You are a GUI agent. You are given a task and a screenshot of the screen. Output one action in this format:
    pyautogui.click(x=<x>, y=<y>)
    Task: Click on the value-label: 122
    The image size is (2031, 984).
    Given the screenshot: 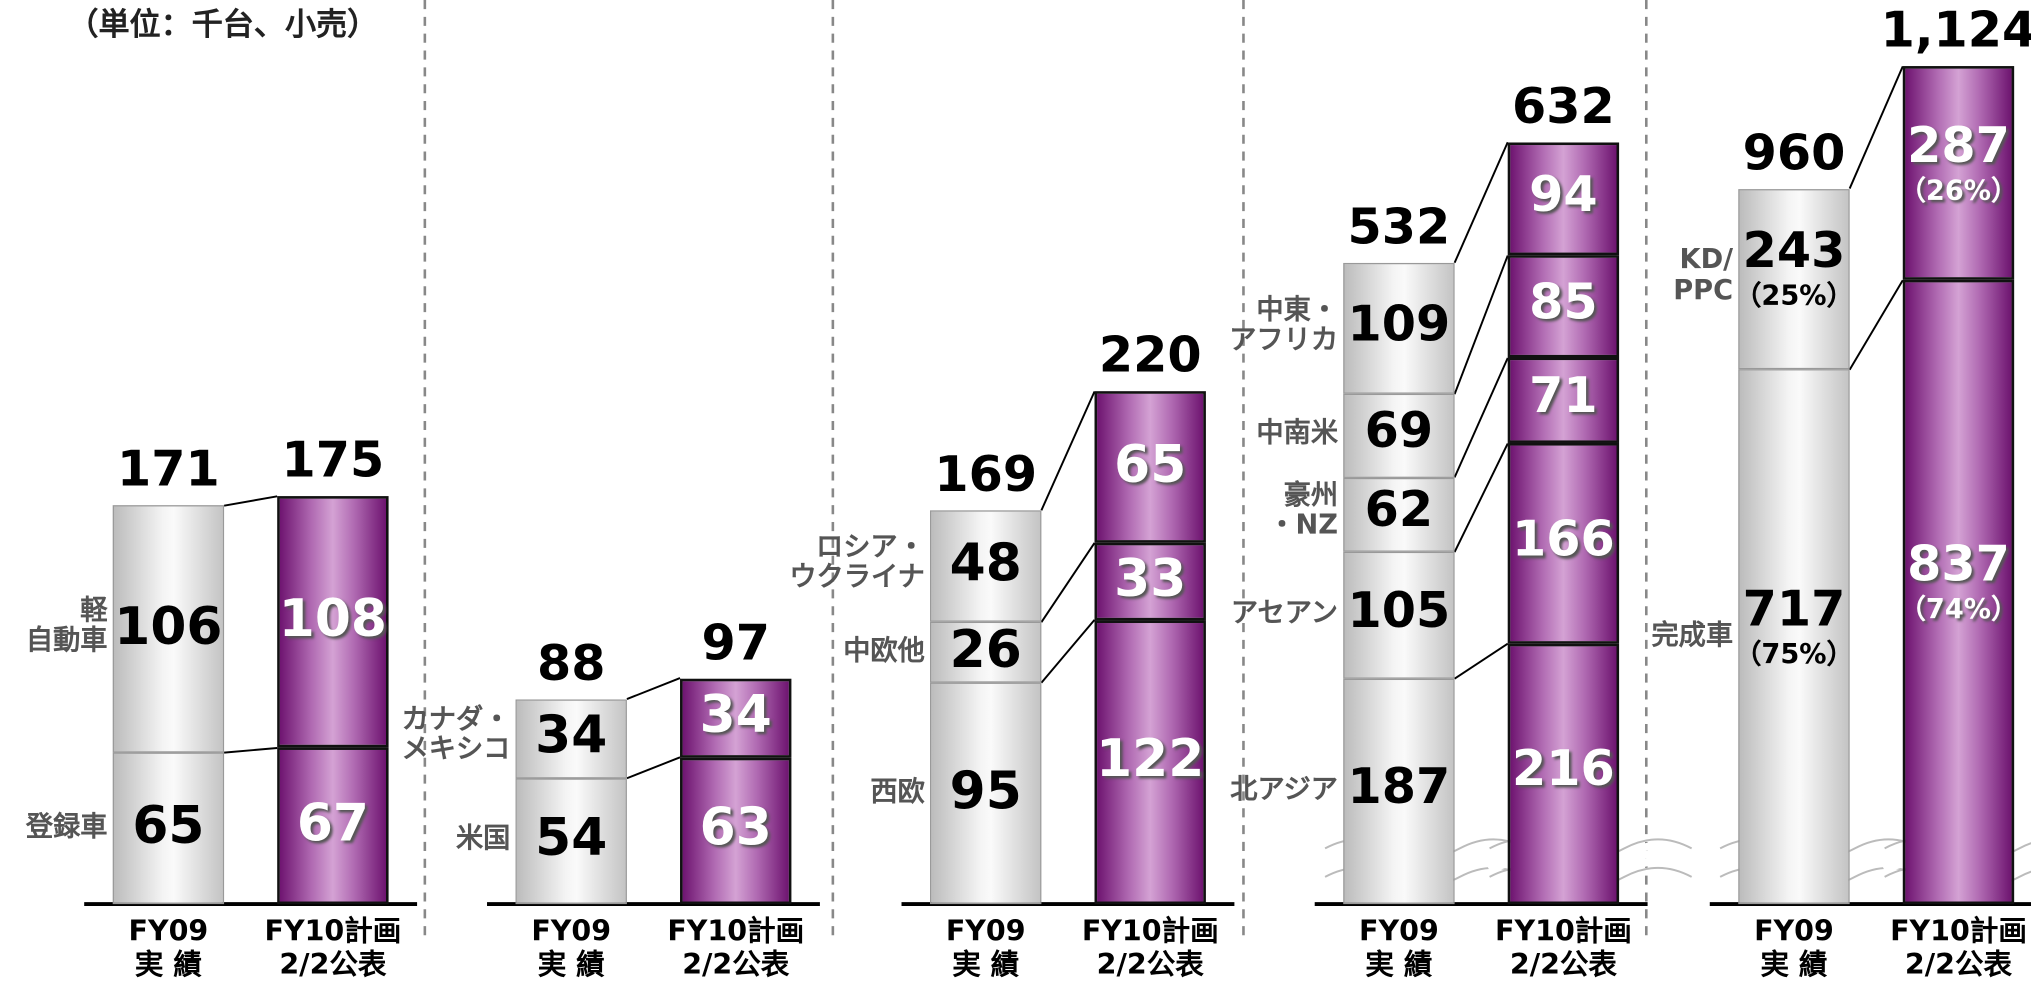 What is the action you would take?
    pyautogui.click(x=1150, y=759)
    